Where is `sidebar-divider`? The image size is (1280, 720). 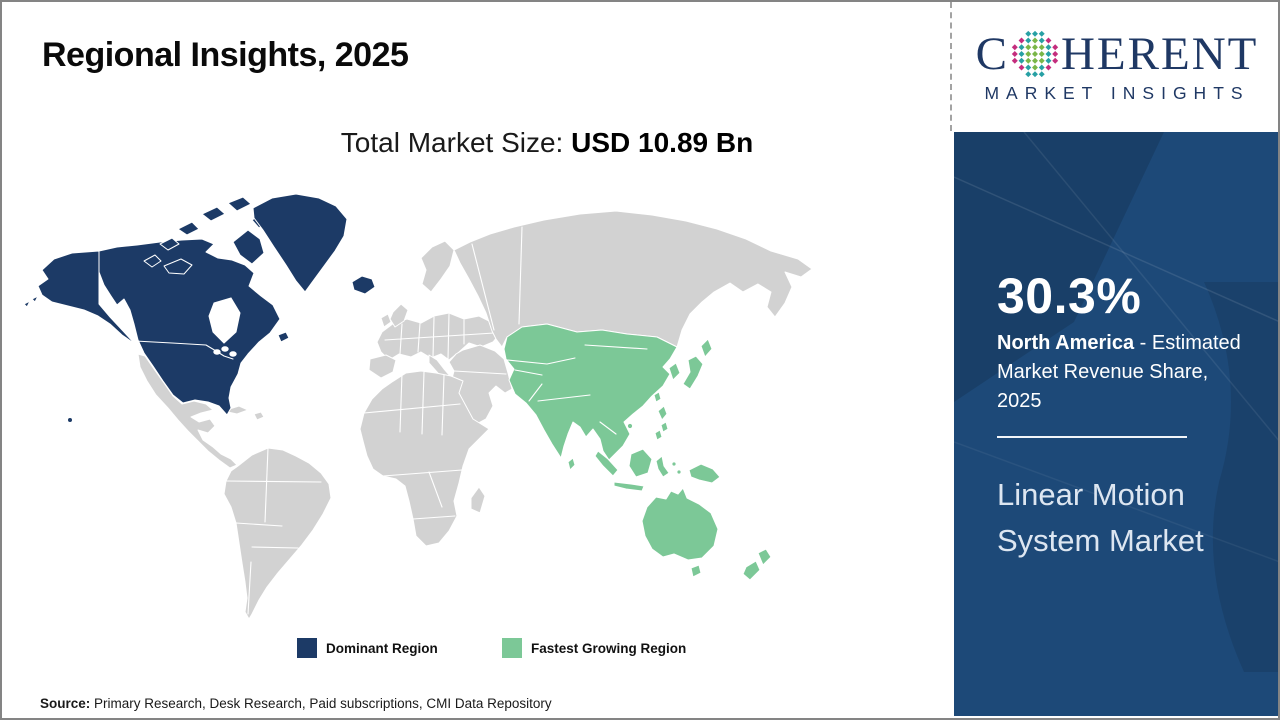
sidebar-divider is located at coordinates (1092, 436).